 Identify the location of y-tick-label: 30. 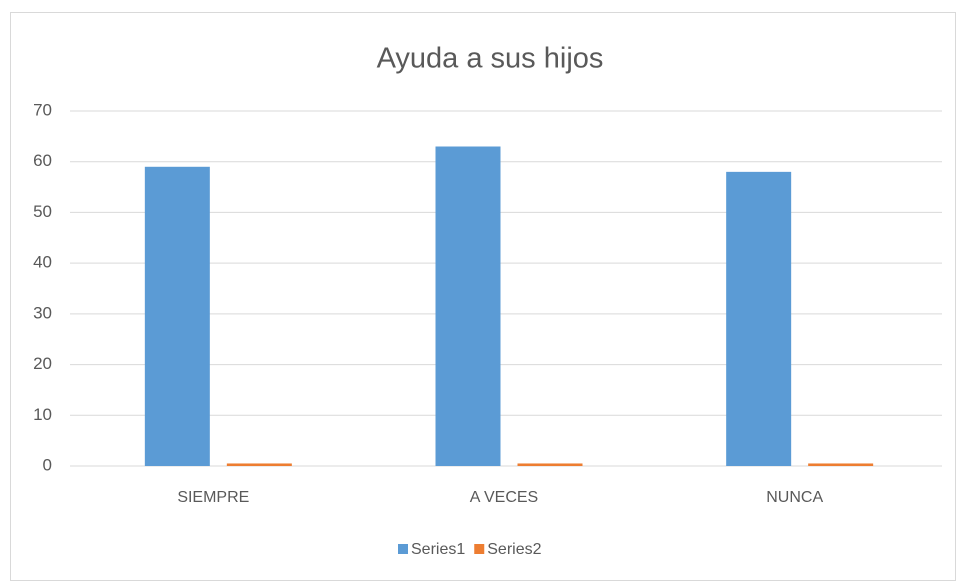
(42, 312).